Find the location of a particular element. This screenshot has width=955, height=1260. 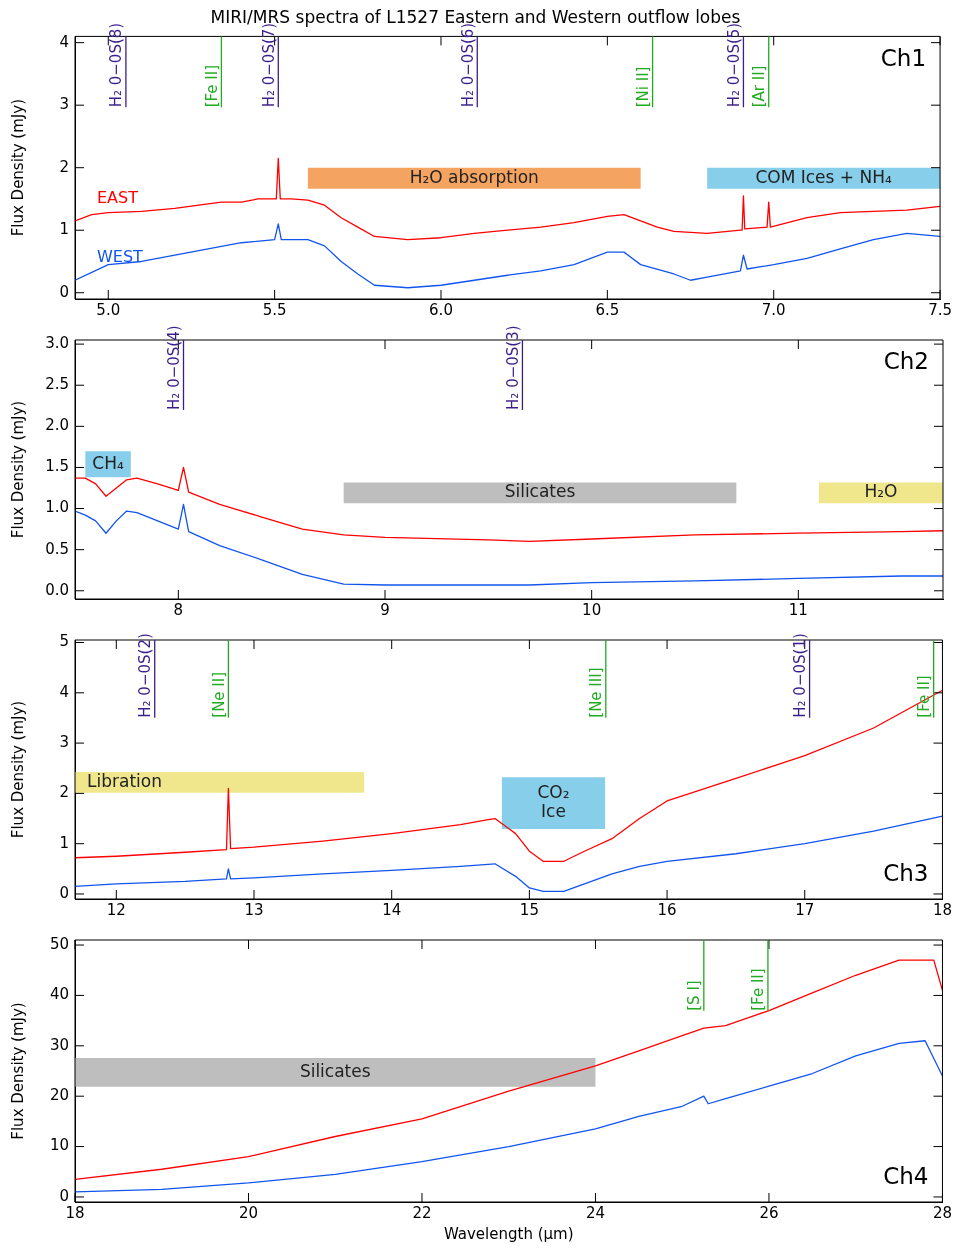

ref-line-label: [Ne II] is located at coordinates (218, 694).